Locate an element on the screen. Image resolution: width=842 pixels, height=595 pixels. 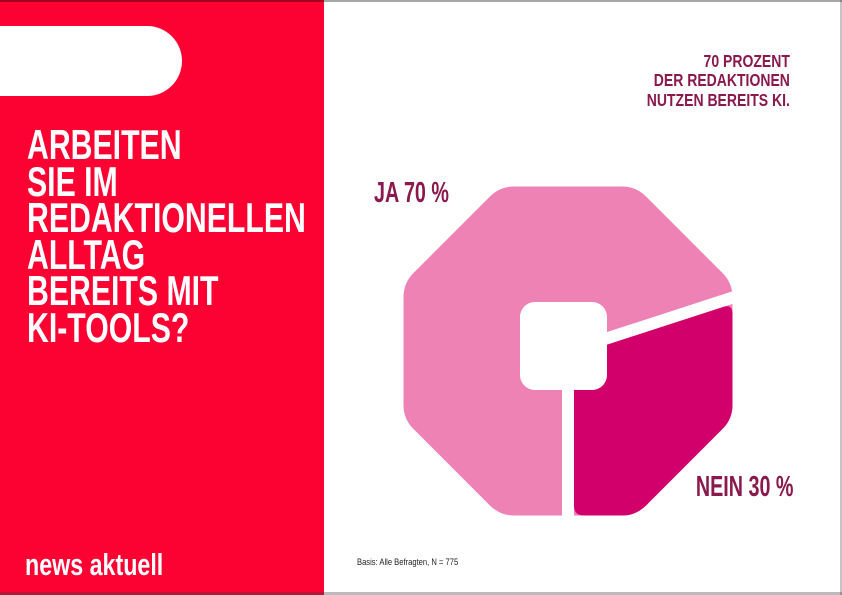
logo-pill-placeholder is located at coordinates (91, 61).